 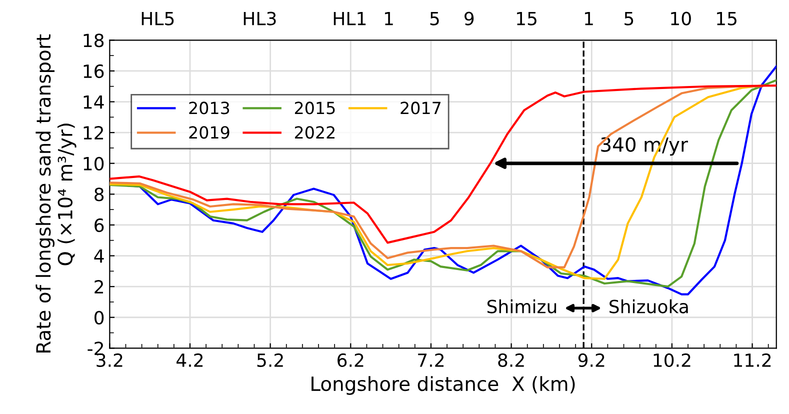 I want to click on annotation: Shimizu, so click(x=521, y=306).